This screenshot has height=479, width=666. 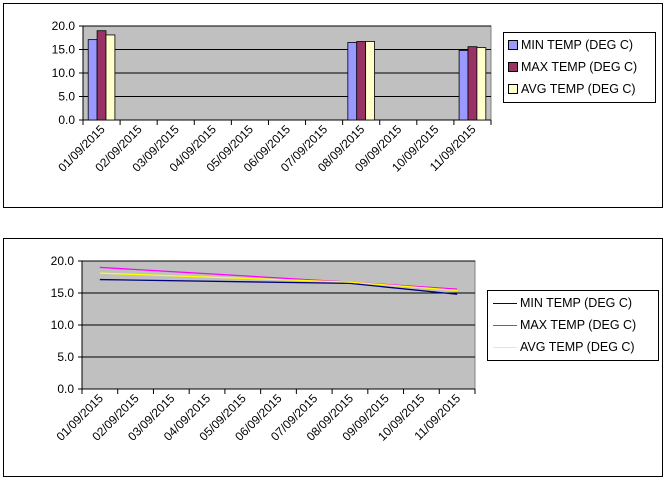 I want to click on legend-swatch-avg, so click(x=513, y=89).